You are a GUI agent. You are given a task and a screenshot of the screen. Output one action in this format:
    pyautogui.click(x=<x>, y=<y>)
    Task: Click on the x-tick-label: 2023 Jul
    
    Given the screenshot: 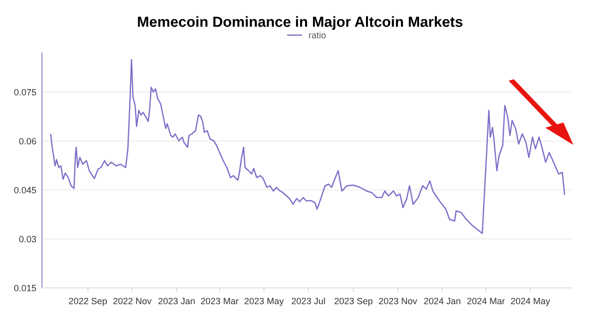 What is the action you would take?
    pyautogui.click(x=308, y=301)
    